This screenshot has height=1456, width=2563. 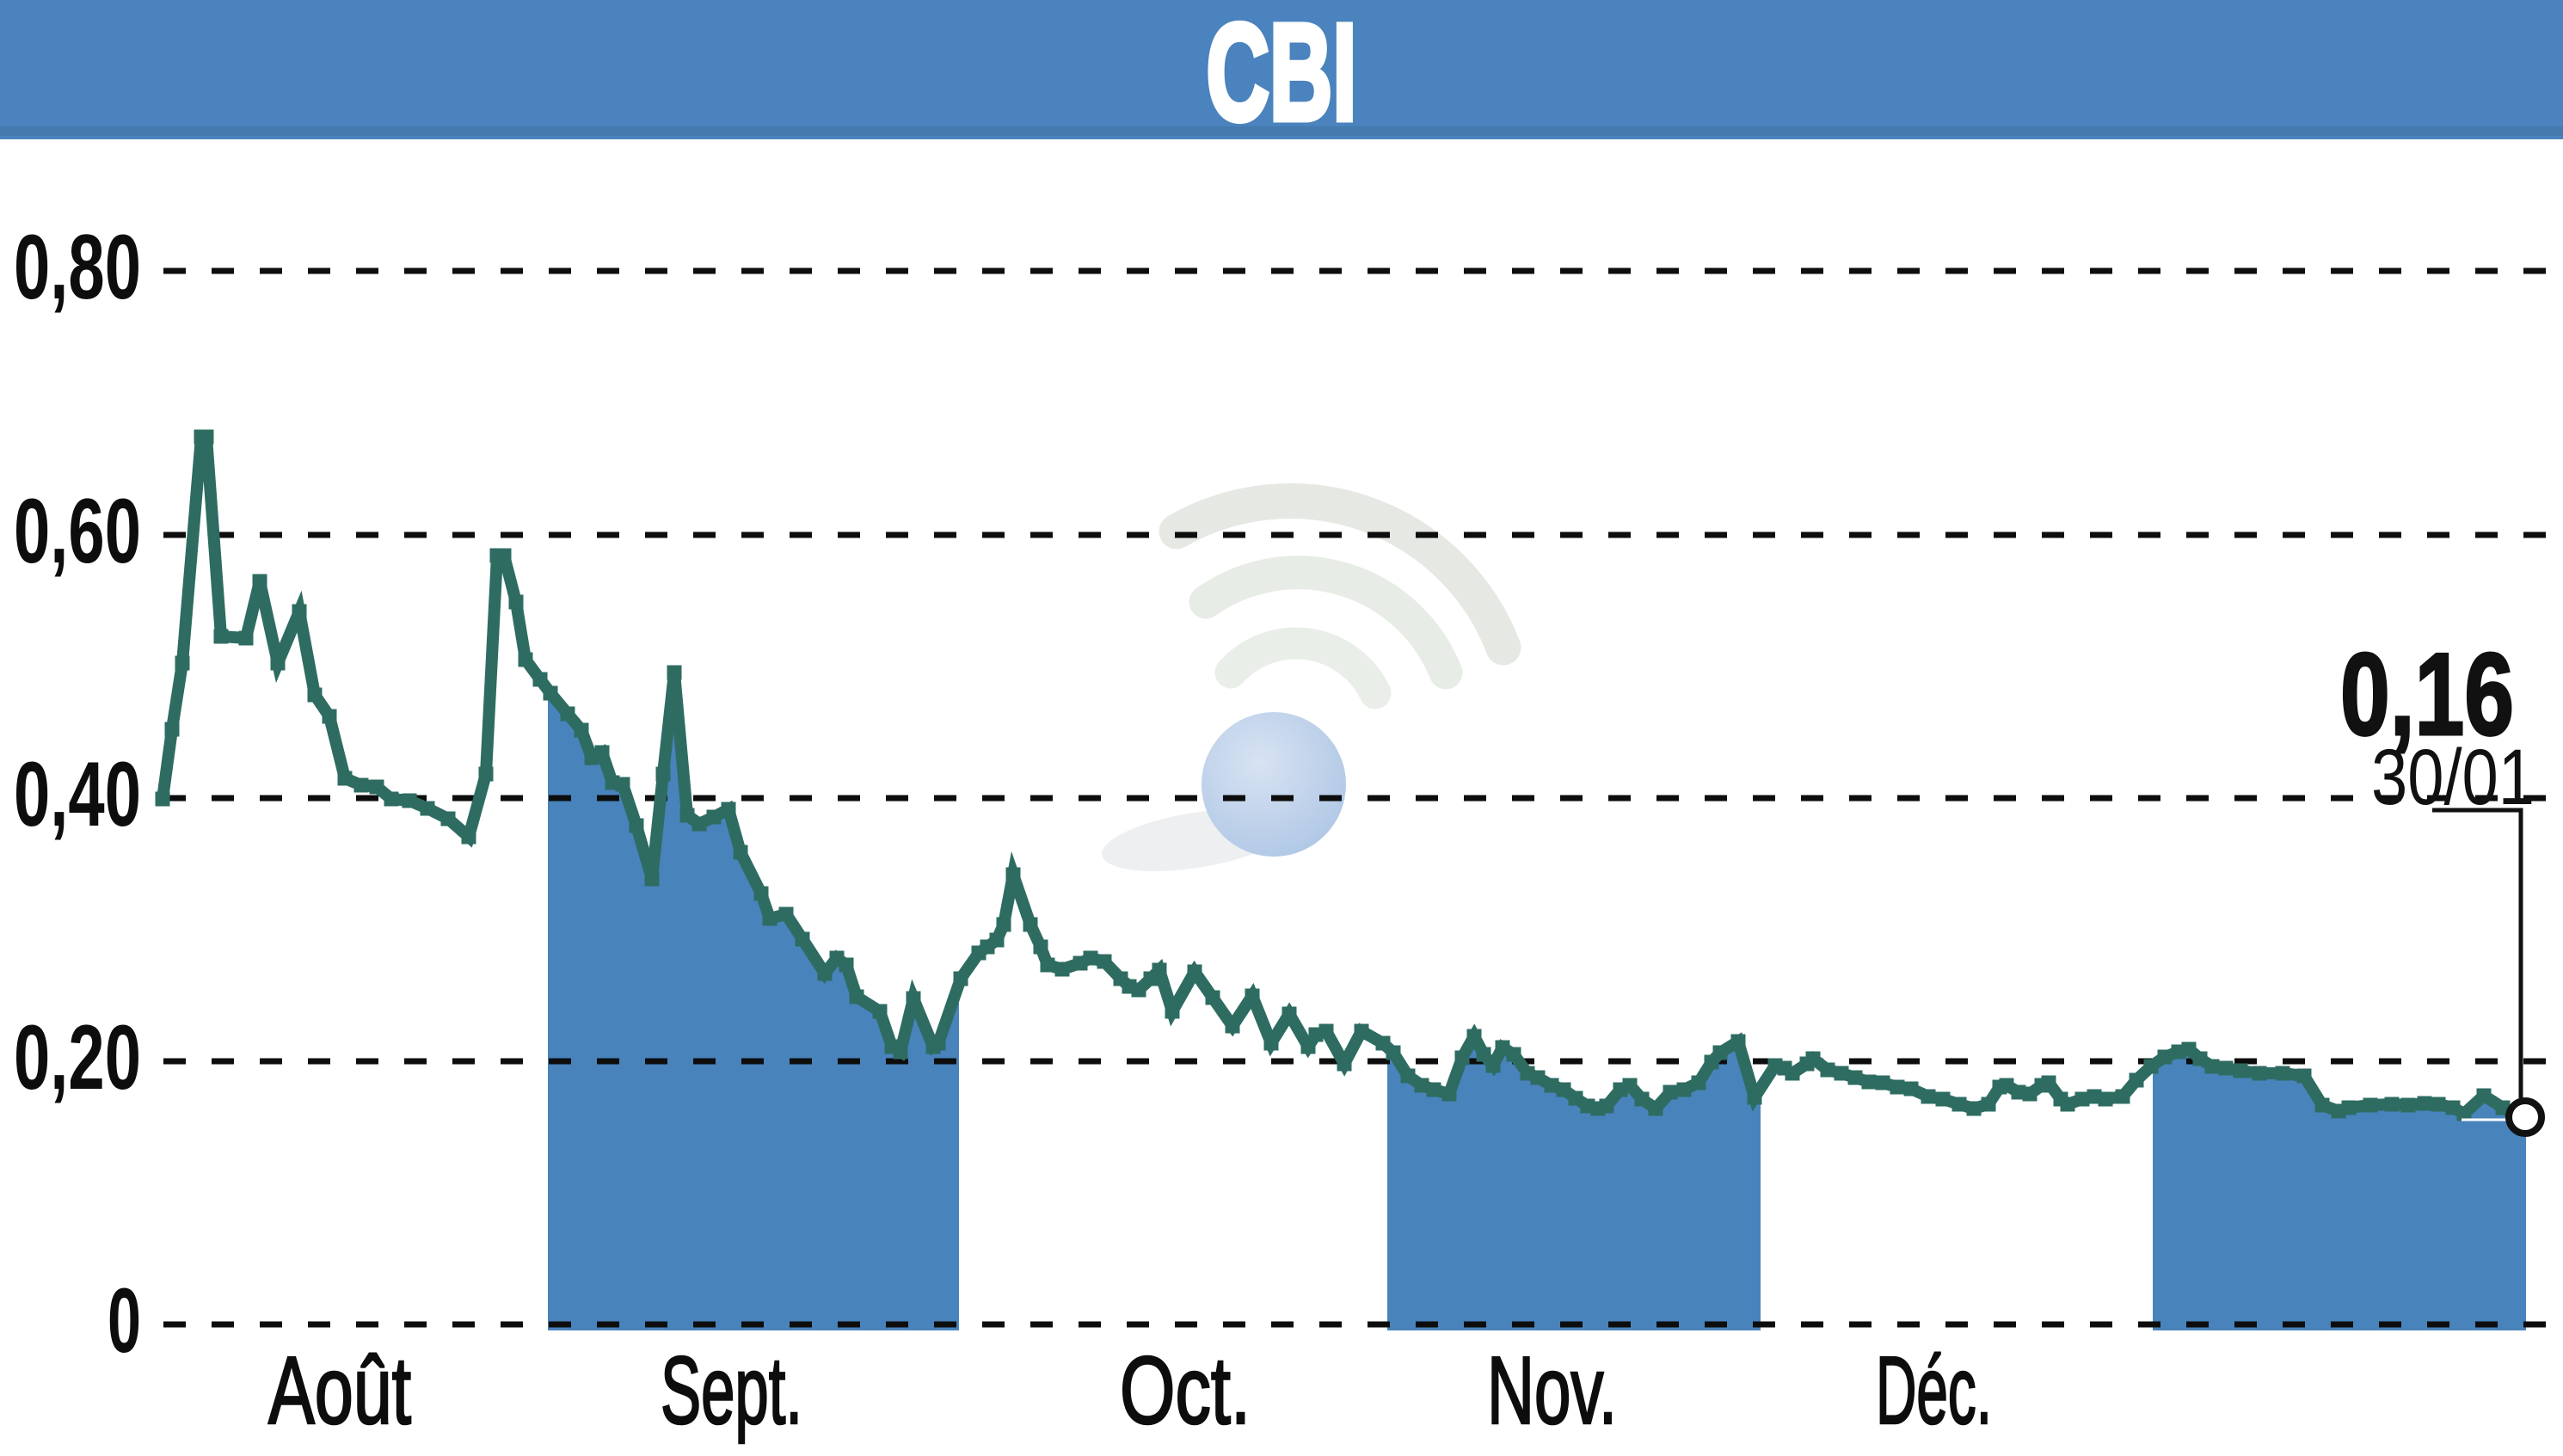 I want to click on svg-text: CBI, so click(x=1282, y=74).